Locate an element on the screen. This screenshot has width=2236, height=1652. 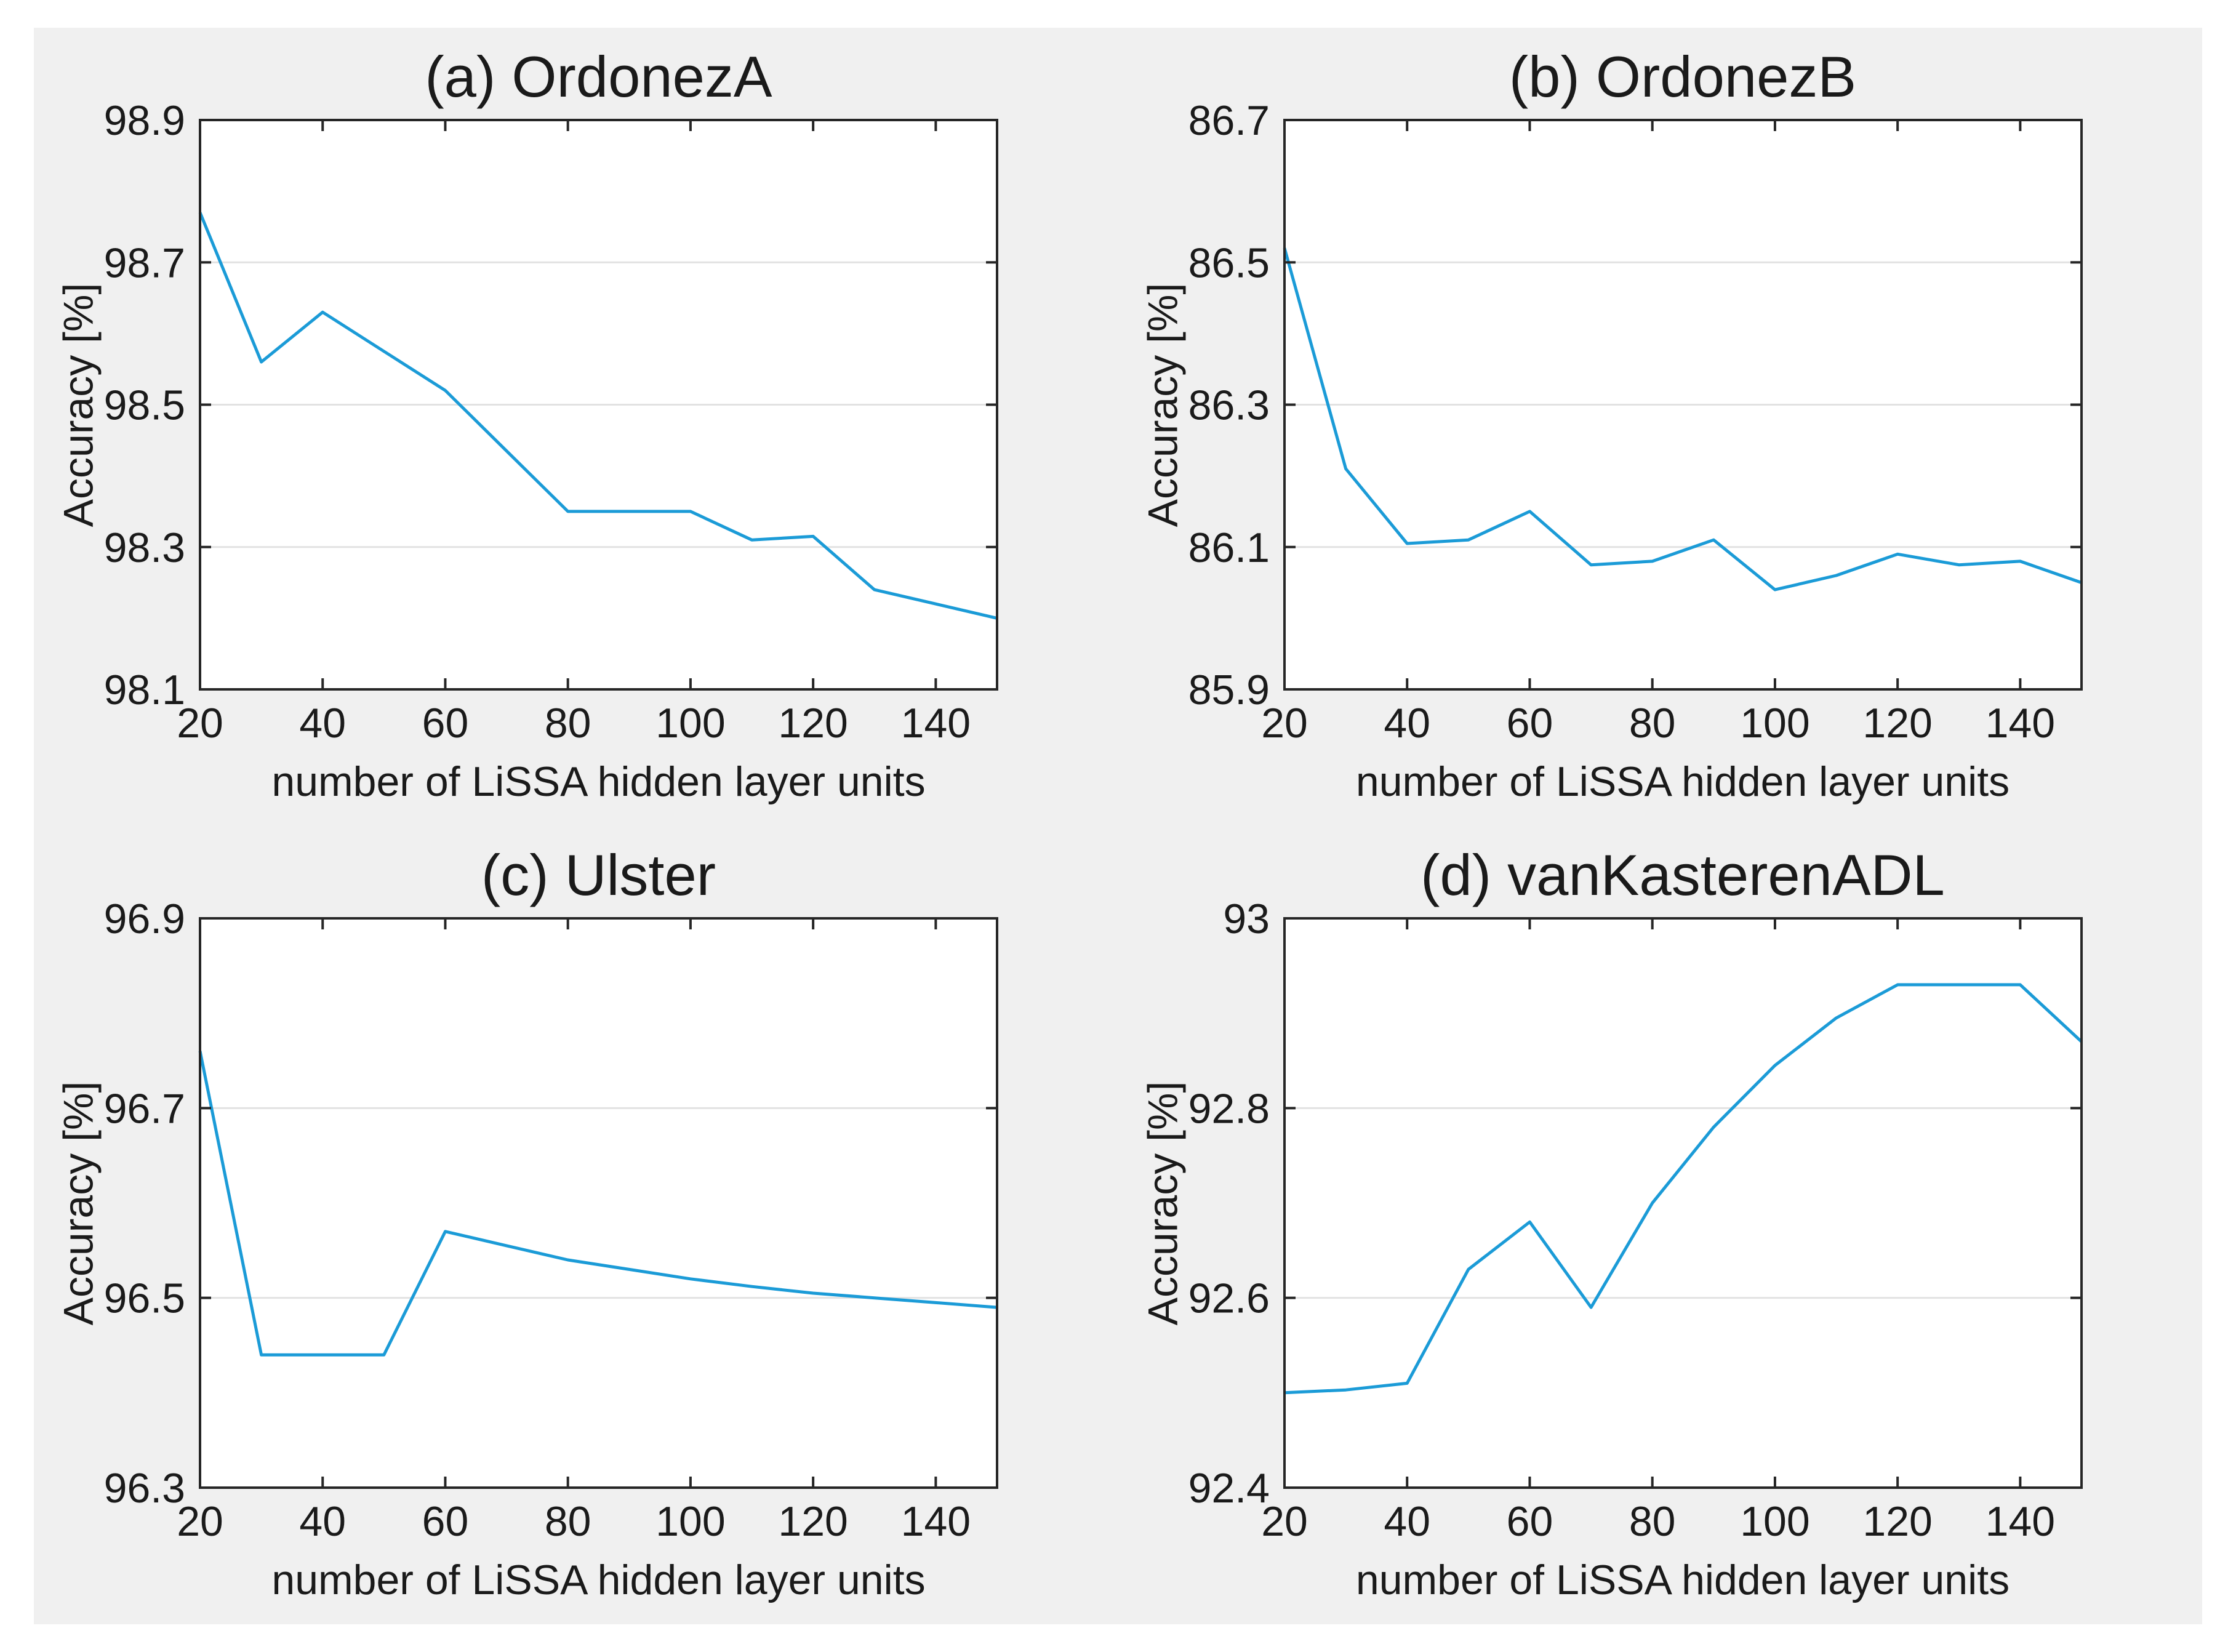
y-tick-label: 86.3 is located at coordinates (1228, 405).